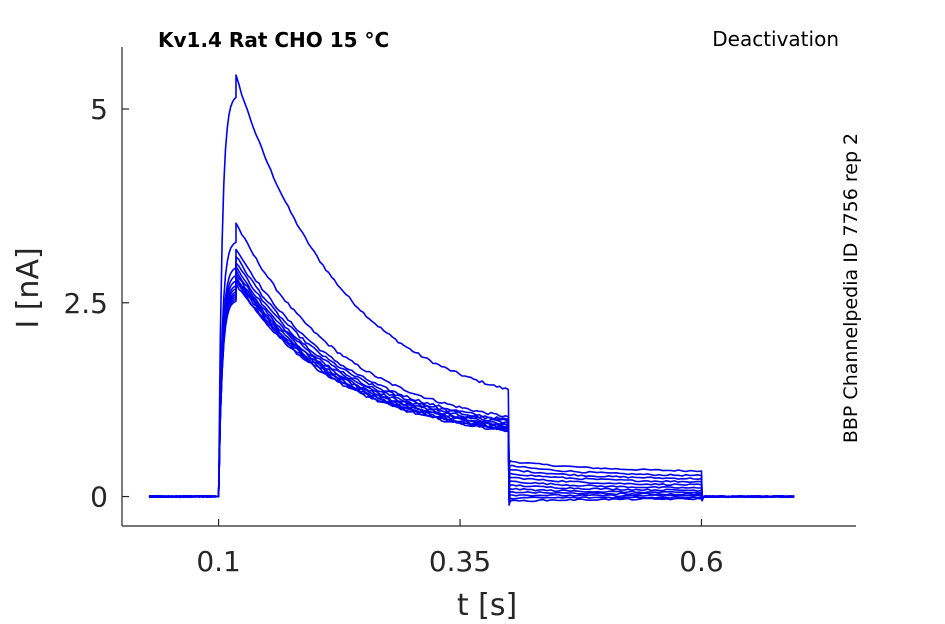  I want to click on protocol-label: Deactivation, so click(775, 39).